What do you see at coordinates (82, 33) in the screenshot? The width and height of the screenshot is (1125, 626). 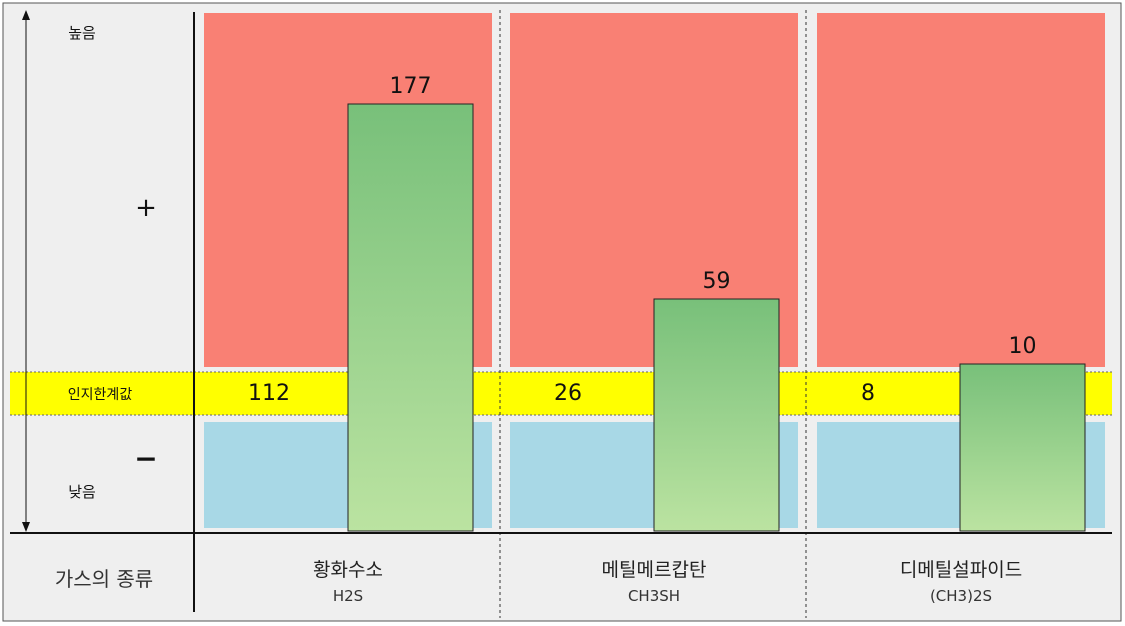 I see `high-label: 높음` at bounding box center [82, 33].